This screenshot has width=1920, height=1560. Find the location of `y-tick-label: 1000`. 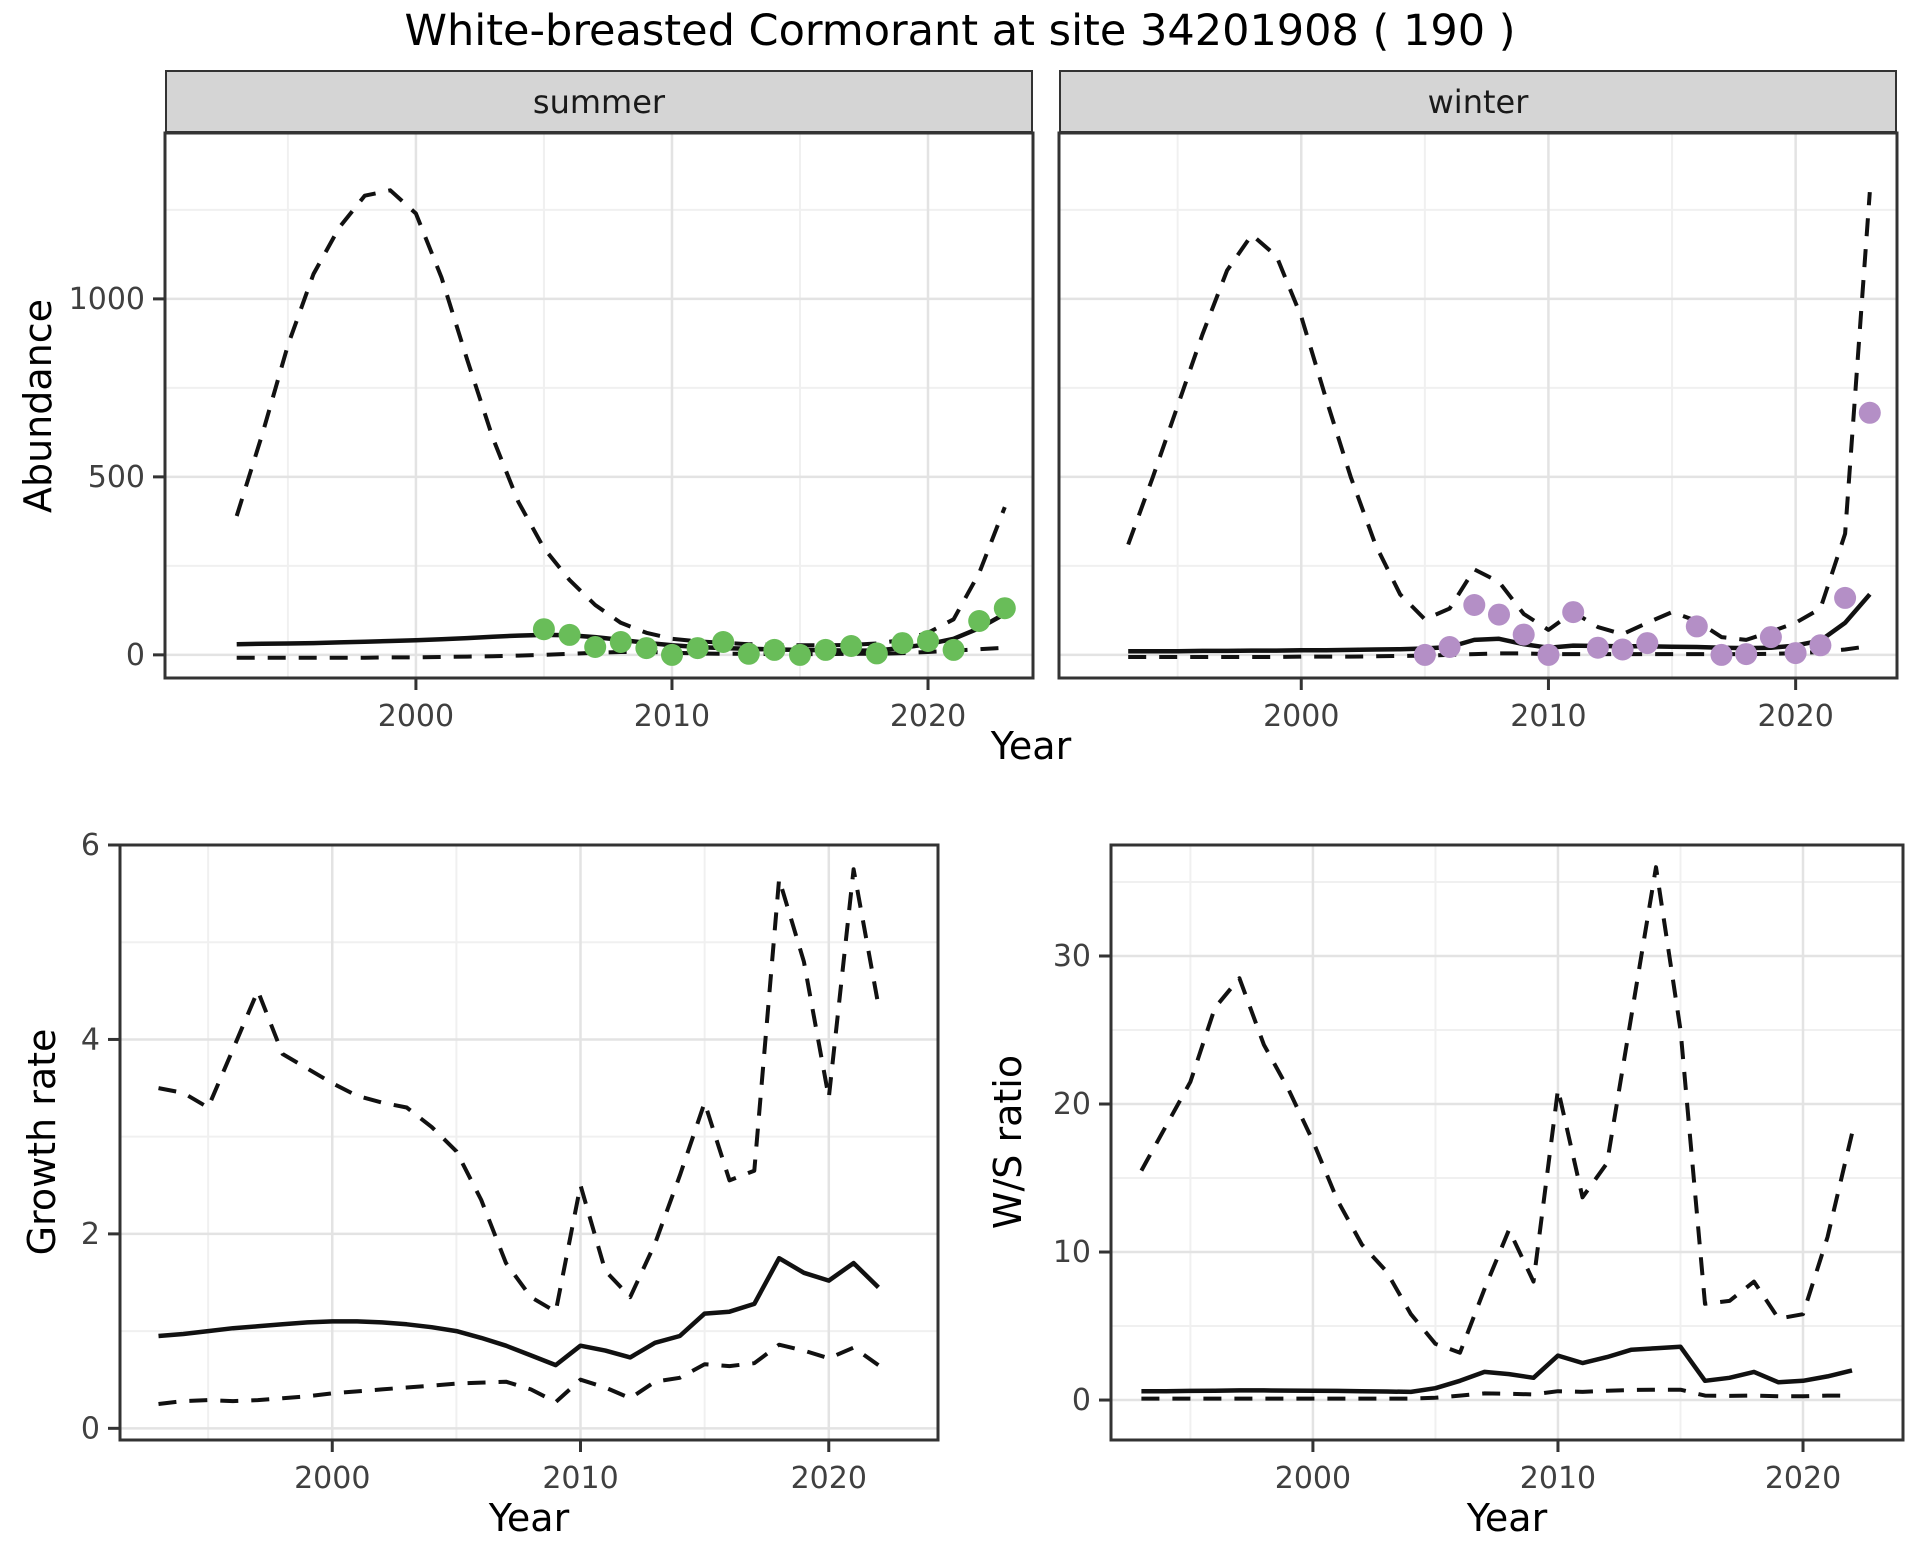

y-tick-label: 1000 is located at coordinates (107, 299).